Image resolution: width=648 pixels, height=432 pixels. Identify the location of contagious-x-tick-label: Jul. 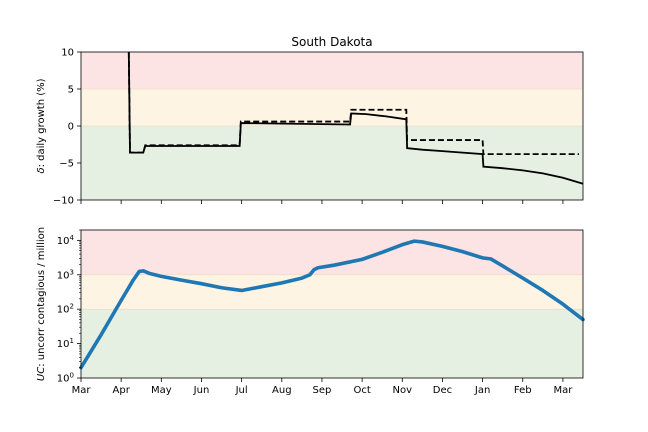
(241, 390).